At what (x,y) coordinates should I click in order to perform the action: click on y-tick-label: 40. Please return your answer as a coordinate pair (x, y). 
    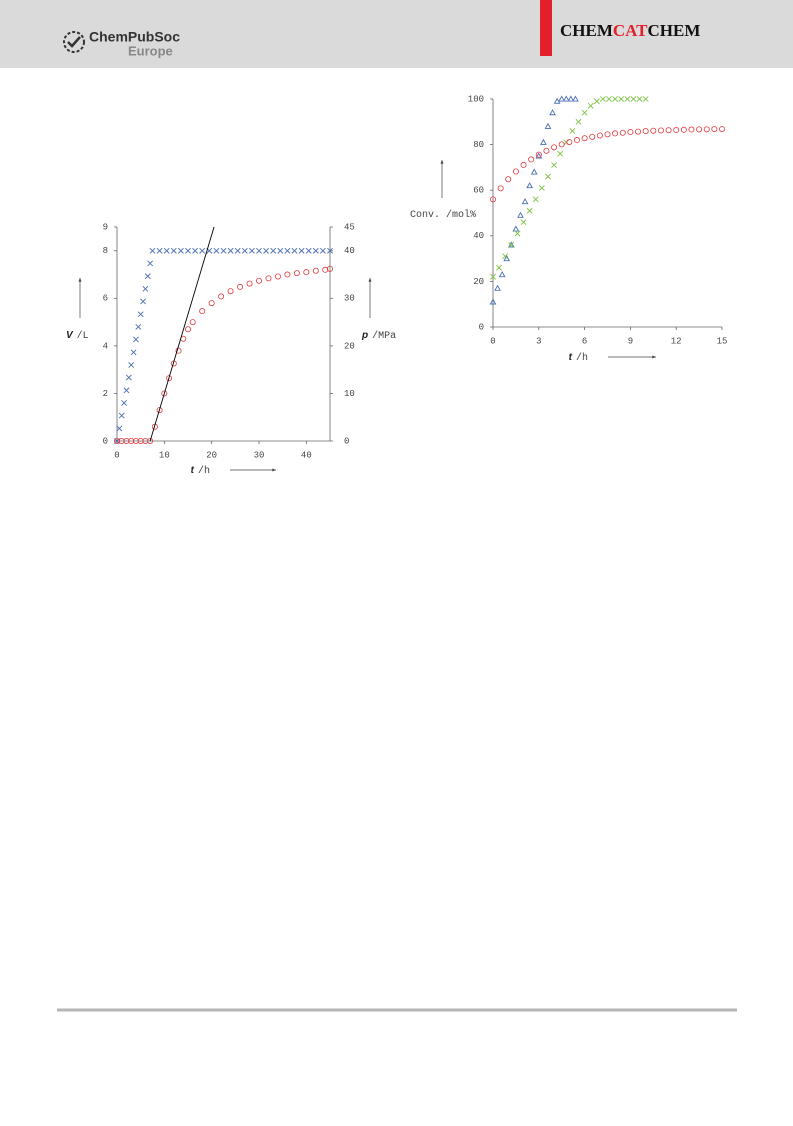
    Looking at the image, I should click on (478, 236).